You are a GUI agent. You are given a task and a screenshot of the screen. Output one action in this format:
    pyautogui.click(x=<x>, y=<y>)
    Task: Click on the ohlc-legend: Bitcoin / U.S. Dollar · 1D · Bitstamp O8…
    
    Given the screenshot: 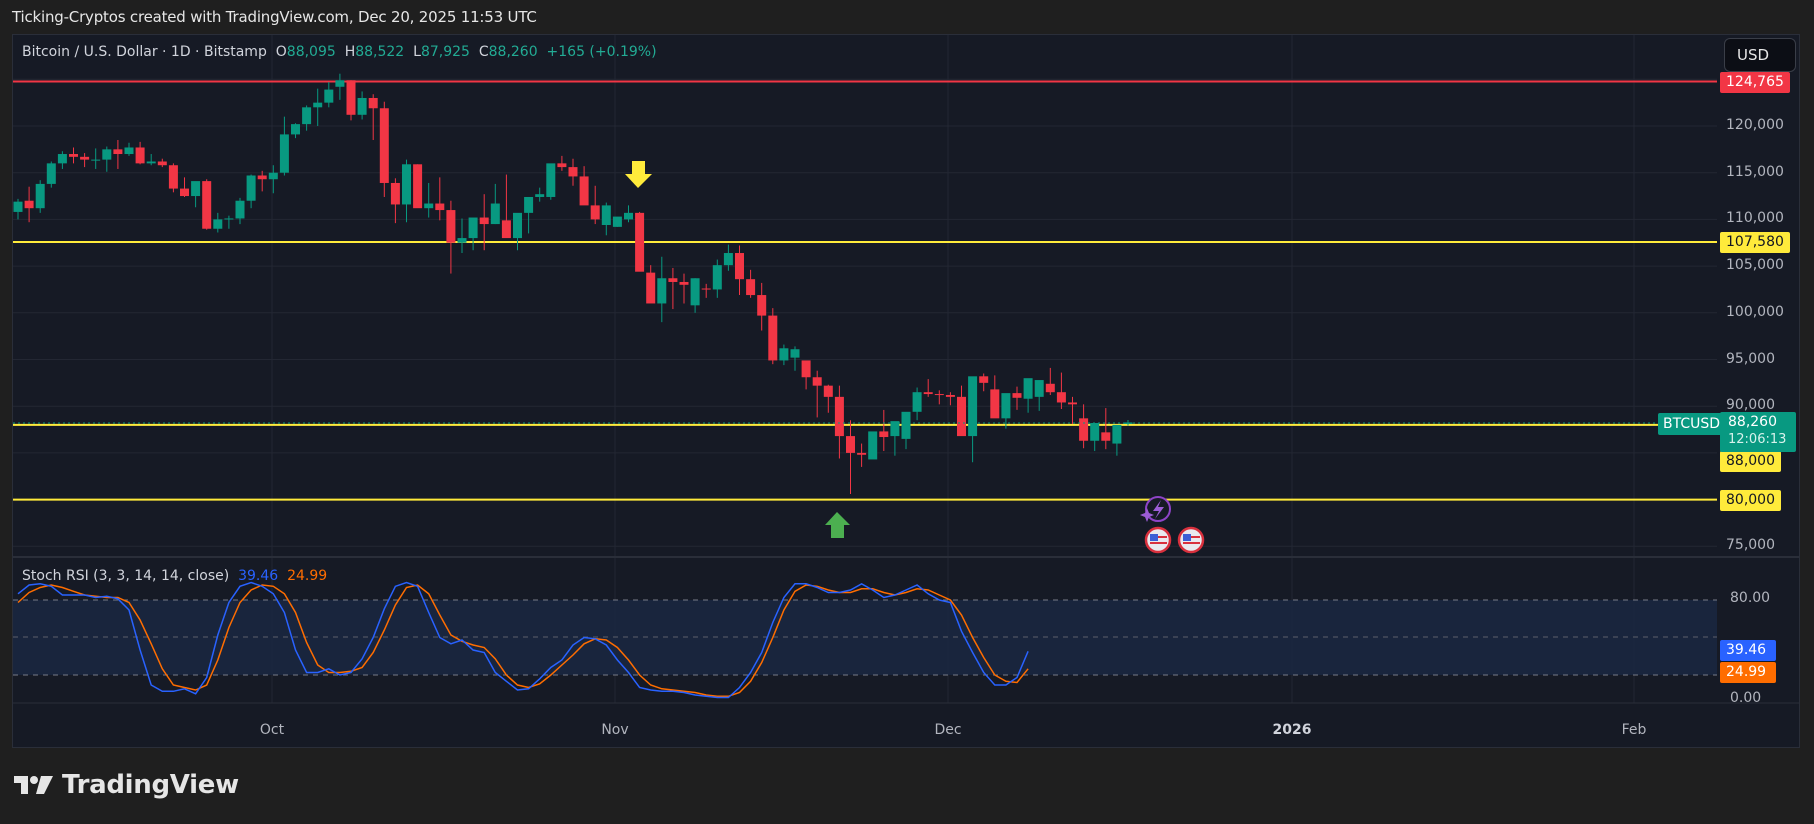 What is the action you would take?
    pyautogui.click(x=339, y=52)
    